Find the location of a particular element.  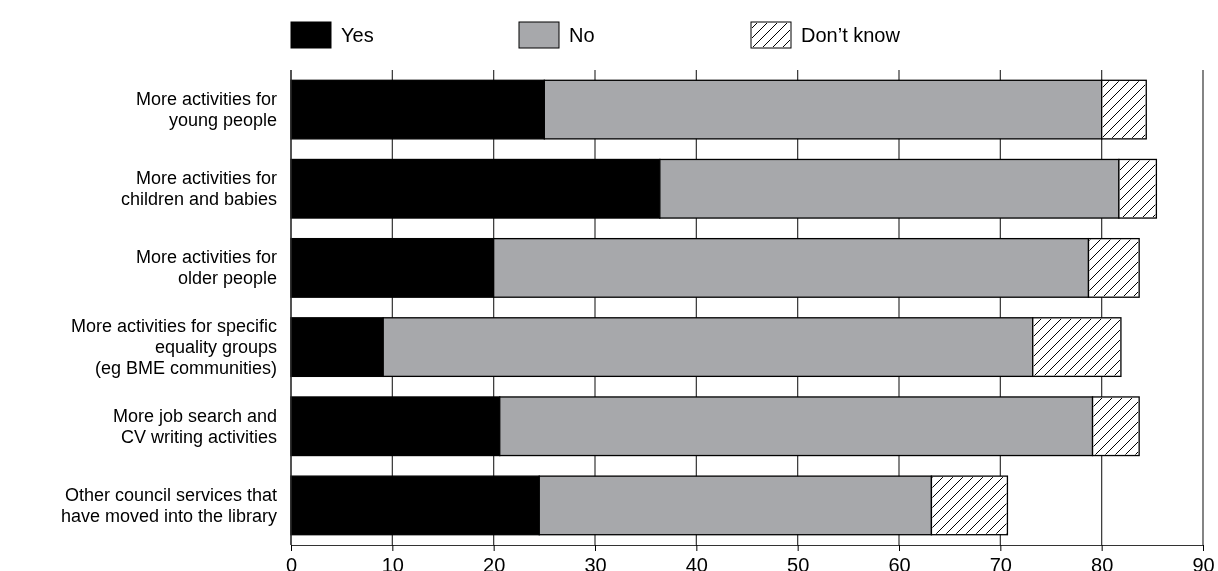

y-tick-label: More activities for specific equality groups (eg BME communities) is located at coordinates (173, 347).